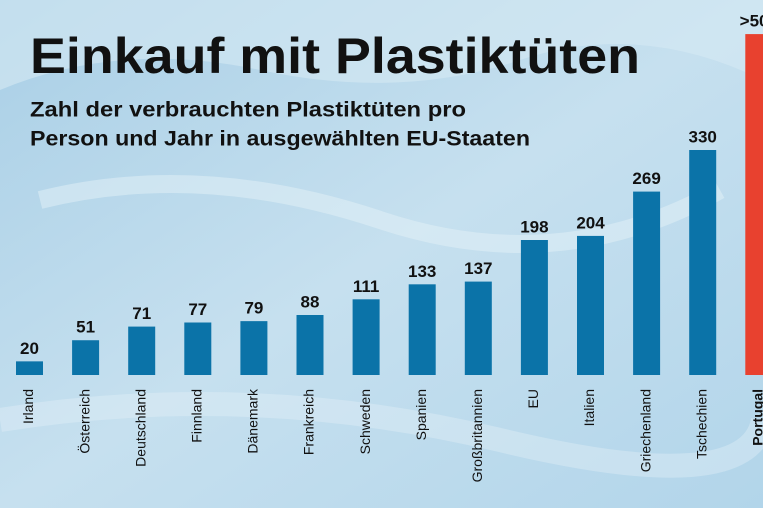 This screenshot has width=763, height=508. I want to click on x-tick-label: Portugal, so click(756, 417).